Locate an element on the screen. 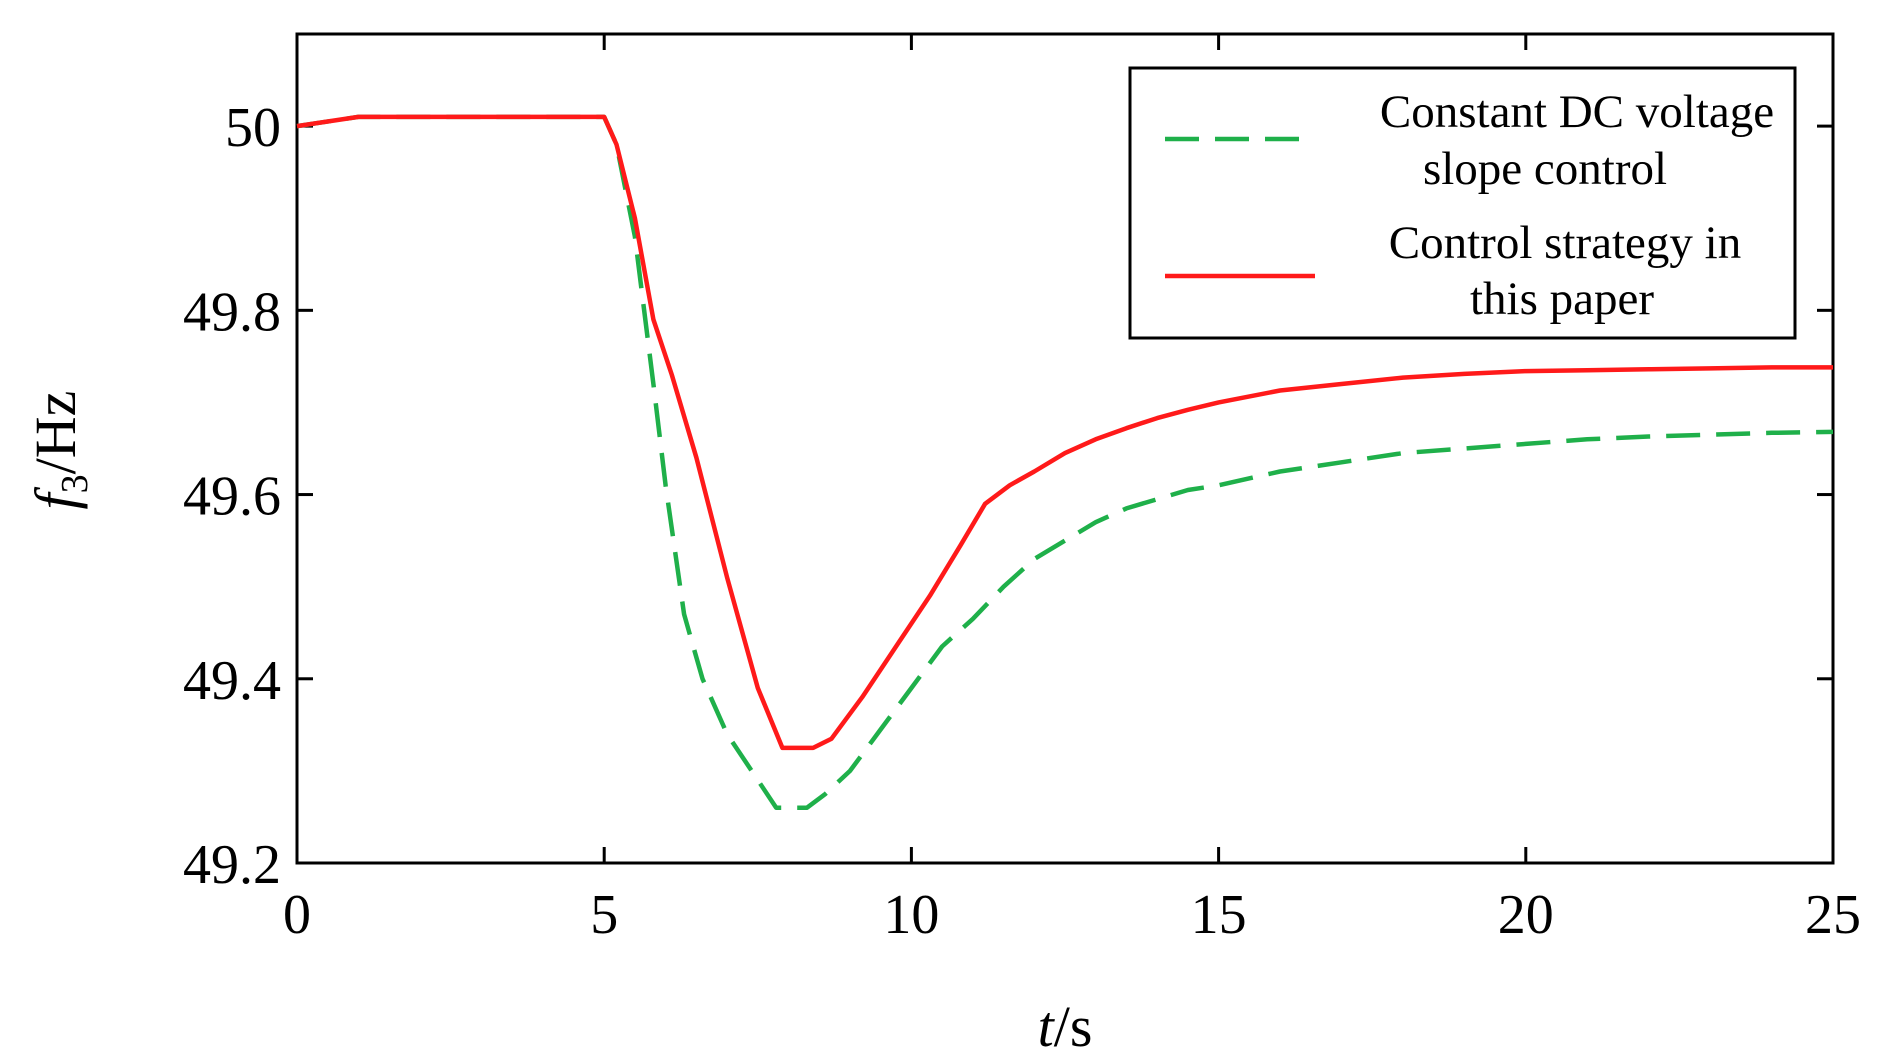  x-axis-title: t/s is located at coordinates (1065, 1026).